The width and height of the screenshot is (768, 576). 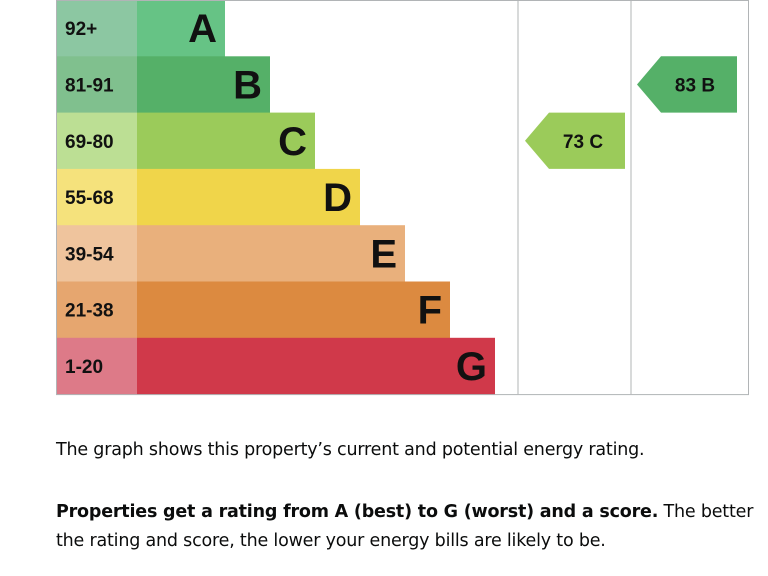 I want to click on score-label: 69-80, so click(x=89, y=142).